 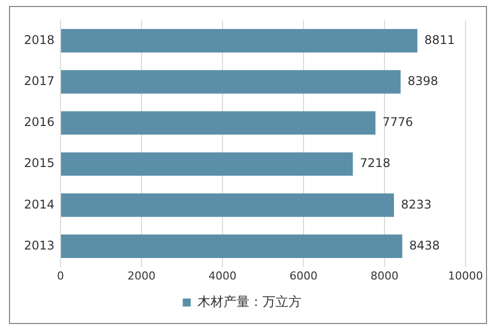 I want to click on y-tick-label: 2015, so click(x=39, y=163).